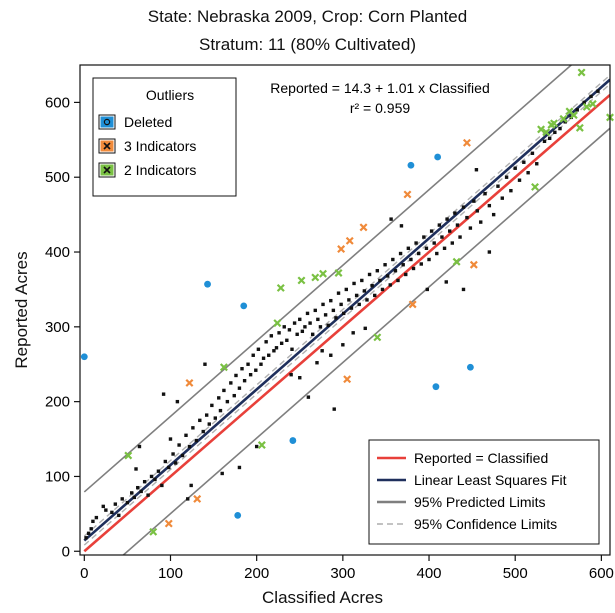  Describe the element at coordinates (490, 480) in the screenshot. I see `line-legend-label: Linear Least Squares Fit` at that location.